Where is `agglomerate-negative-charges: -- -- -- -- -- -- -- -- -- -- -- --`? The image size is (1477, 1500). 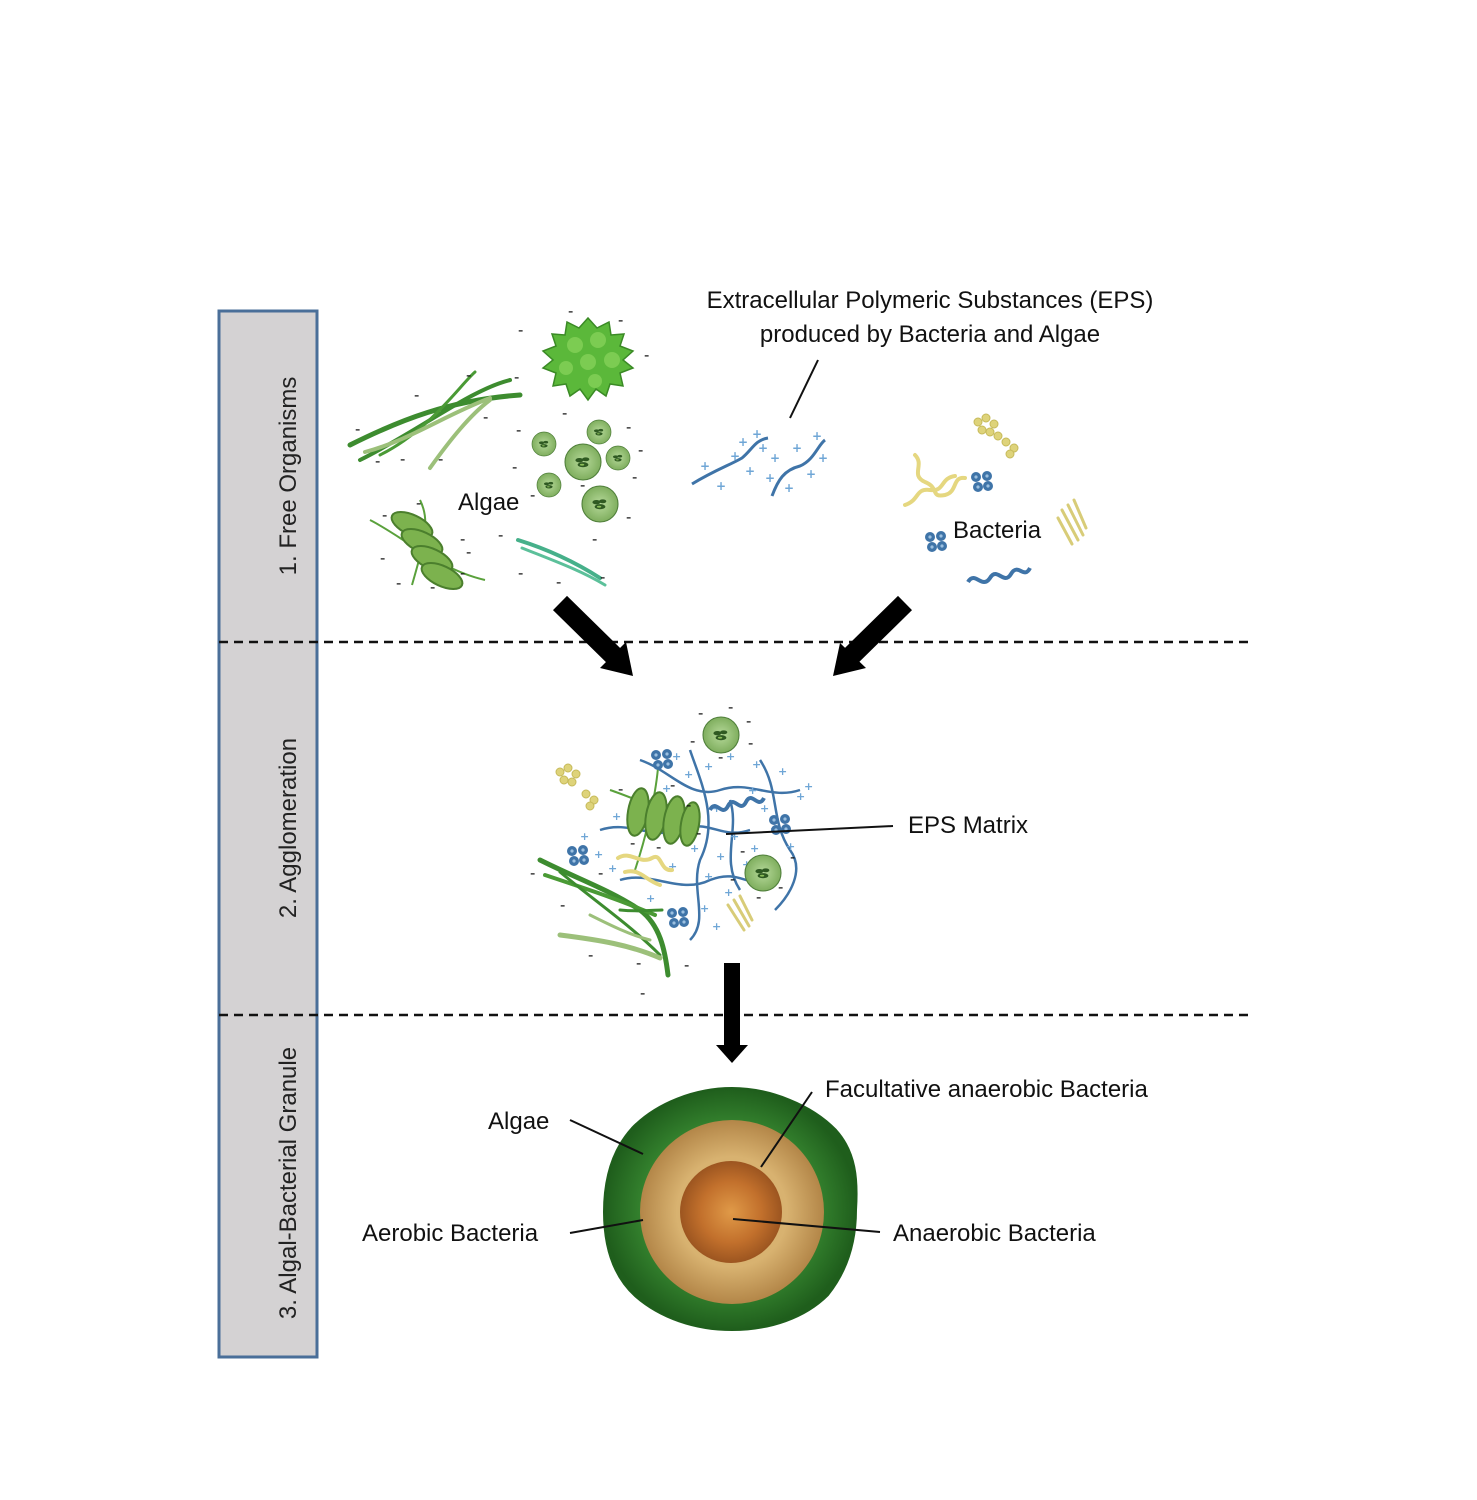 agglomerate-negative-charges: -- -- -- -- -- -- -- -- -- -- -- -- is located at coordinates (662, 850).